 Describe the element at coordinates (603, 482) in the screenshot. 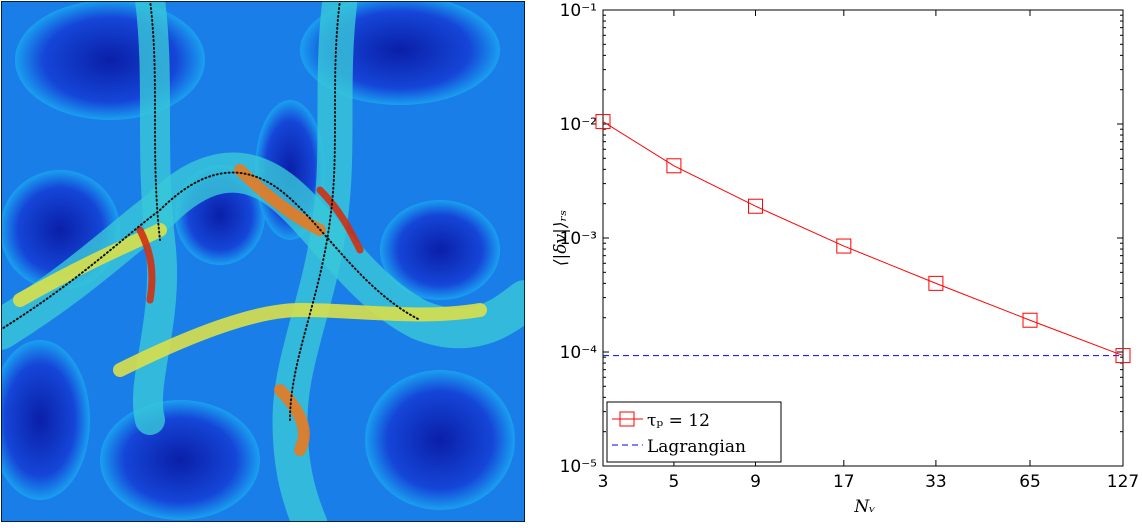

I see `x-tick-label: 3` at that location.